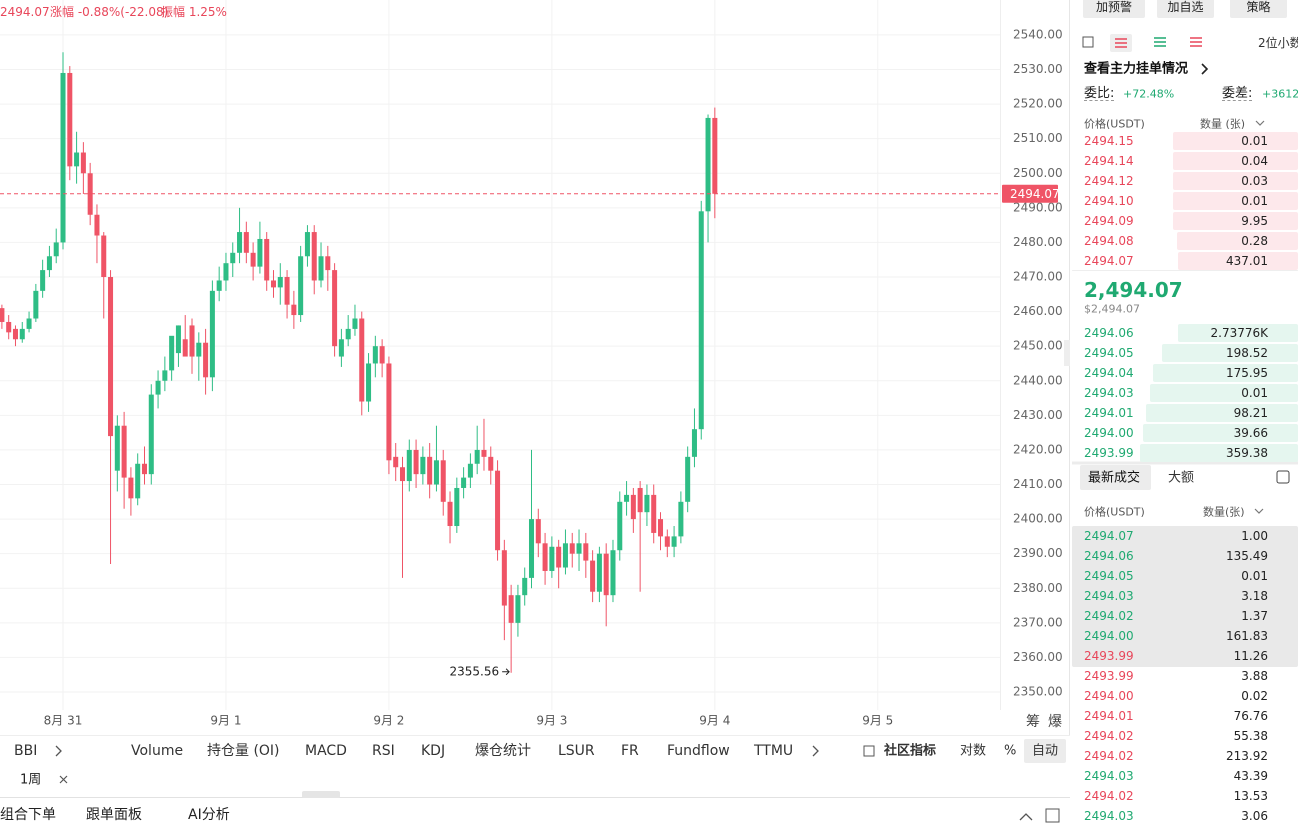 The height and width of the screenshot is (828, 1298). I want to click on bid-price: 2494.06, so click(1109, 333).